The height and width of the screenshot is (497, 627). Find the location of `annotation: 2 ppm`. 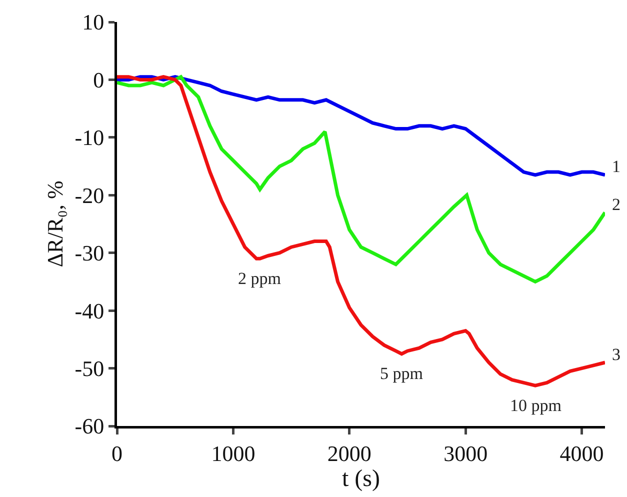

annotation: 2 ppm is located at coordinates (259, 278).